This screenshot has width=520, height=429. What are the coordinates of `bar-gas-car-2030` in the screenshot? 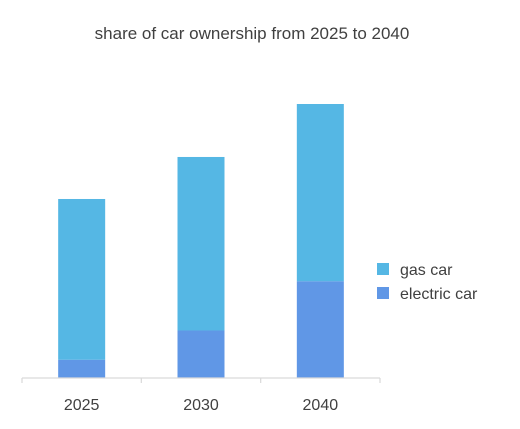 It's located at (201, 243).